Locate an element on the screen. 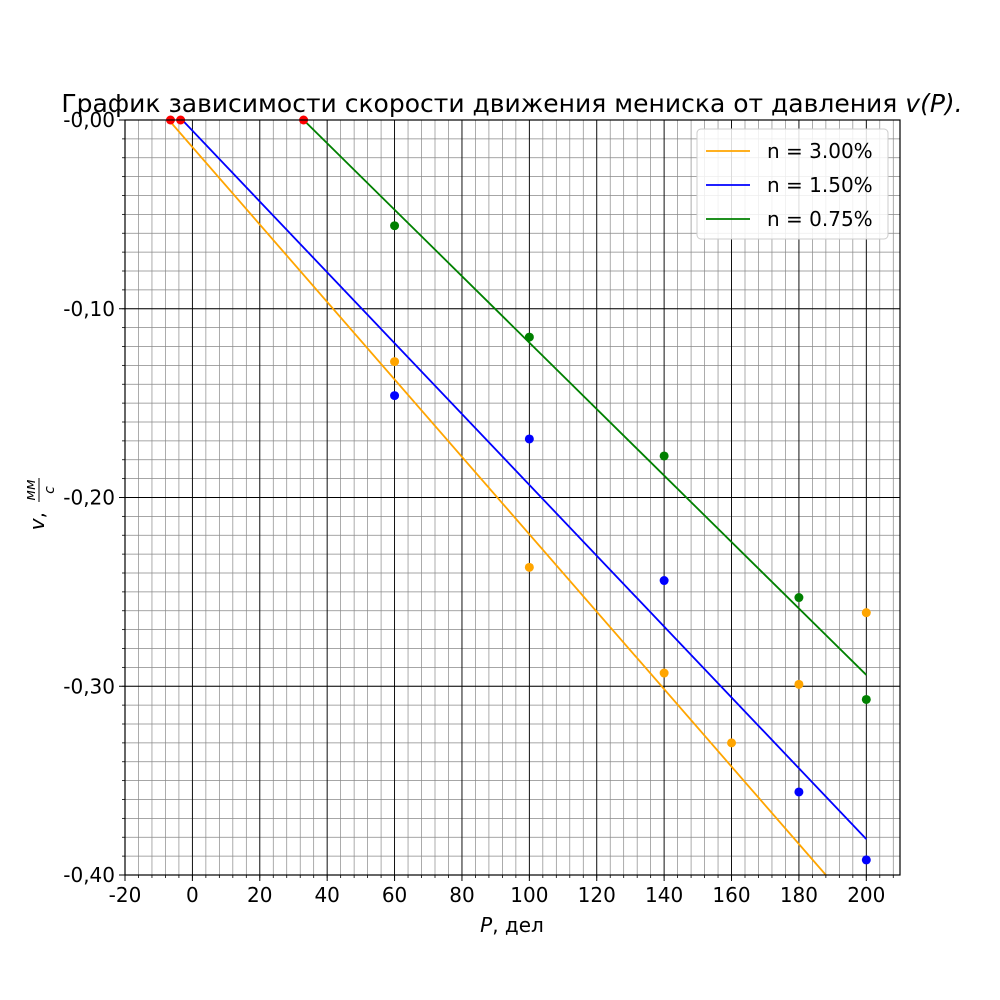 Image resolution: width=1000 pixels, height=1000 pixels. x-tick-label: 0 is located at coordinates (192, 895).